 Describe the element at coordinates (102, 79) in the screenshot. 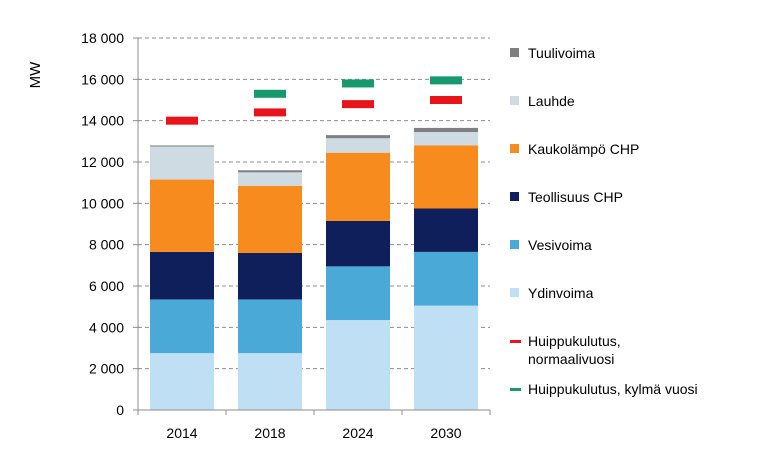

I see `y-tick-label: 16 000` at that location.